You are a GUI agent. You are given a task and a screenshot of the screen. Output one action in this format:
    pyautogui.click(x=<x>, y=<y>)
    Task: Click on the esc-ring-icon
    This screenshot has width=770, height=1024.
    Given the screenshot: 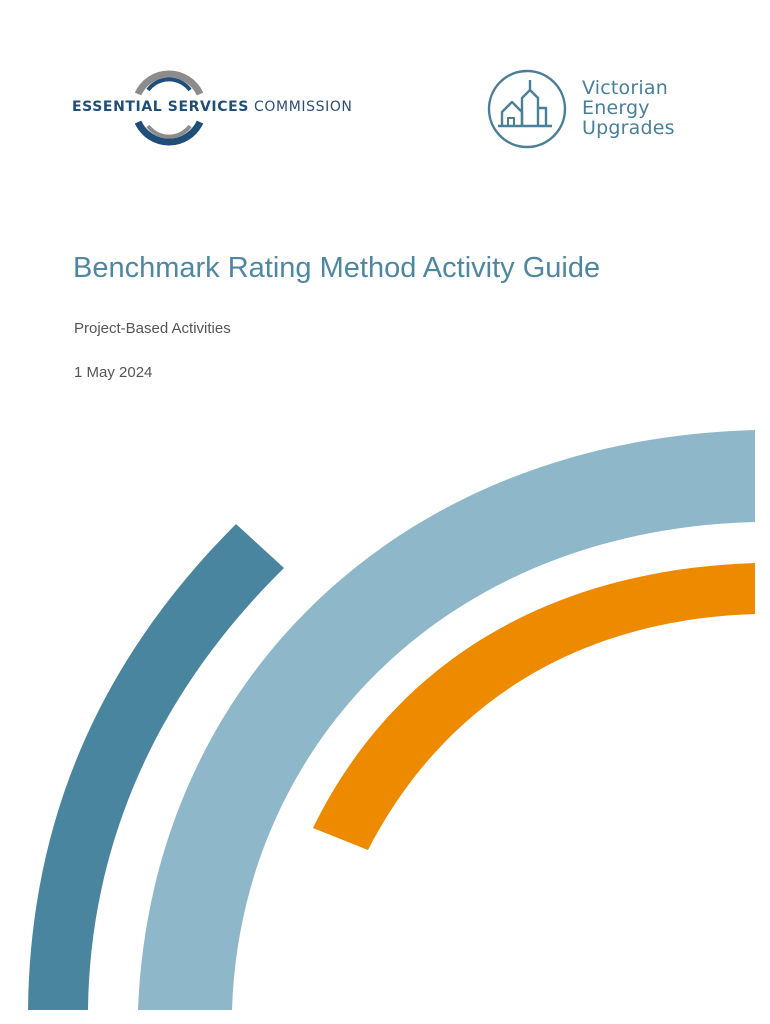 What is the action you would take?
    pyautogui.click(x=169, y=108)
    